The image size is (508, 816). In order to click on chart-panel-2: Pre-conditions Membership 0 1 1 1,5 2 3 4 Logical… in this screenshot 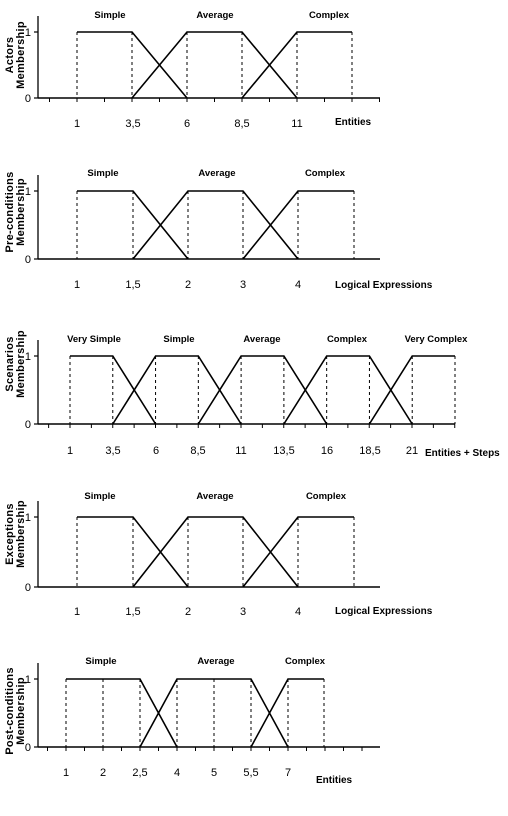, I will do `click(218, 229)`.